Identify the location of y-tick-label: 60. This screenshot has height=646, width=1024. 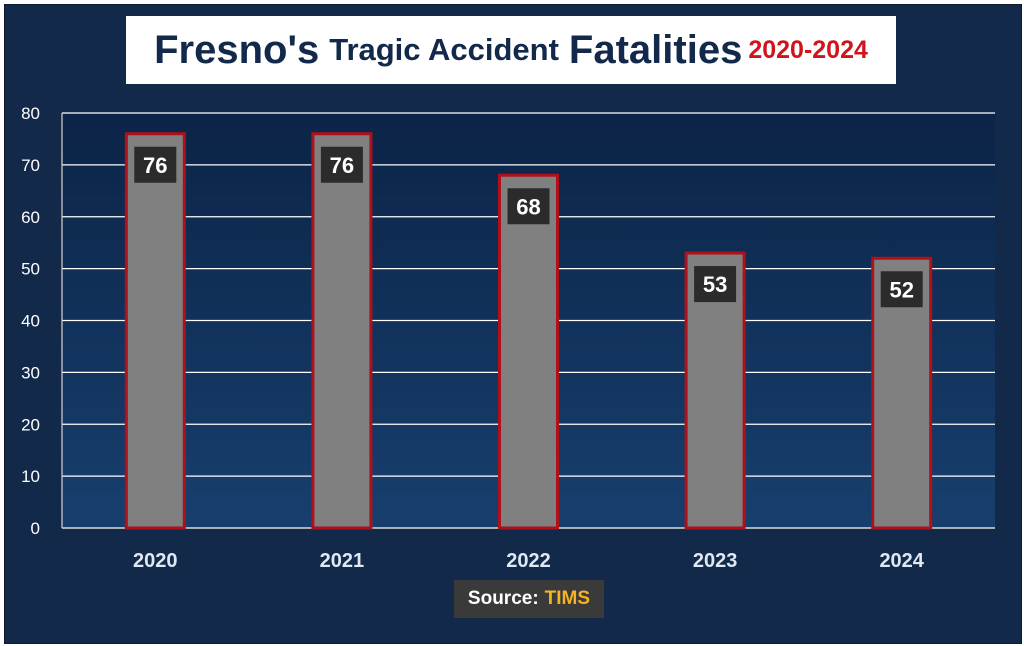
(30, 217).